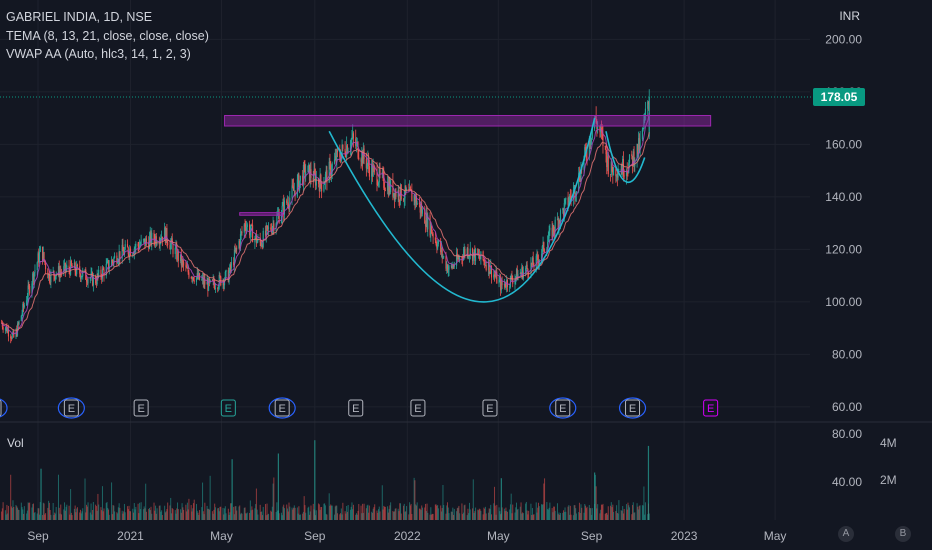 The height and width of the screenshot is (550, 932). What do you see at coordinates (282, 408) in the screenshot?
I see `earnings-ring` at bounding box center [282, 408].